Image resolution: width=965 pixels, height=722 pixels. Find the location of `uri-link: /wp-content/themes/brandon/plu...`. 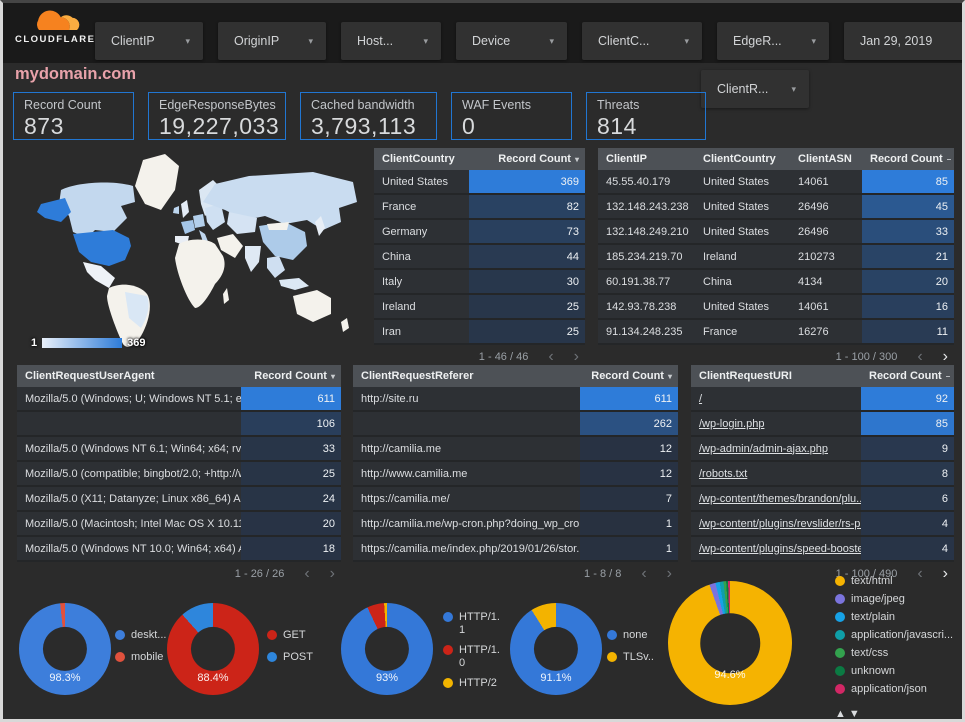

uri-link: /wp-content/themes/brandon/plu... is located at coordinates (780, 498).